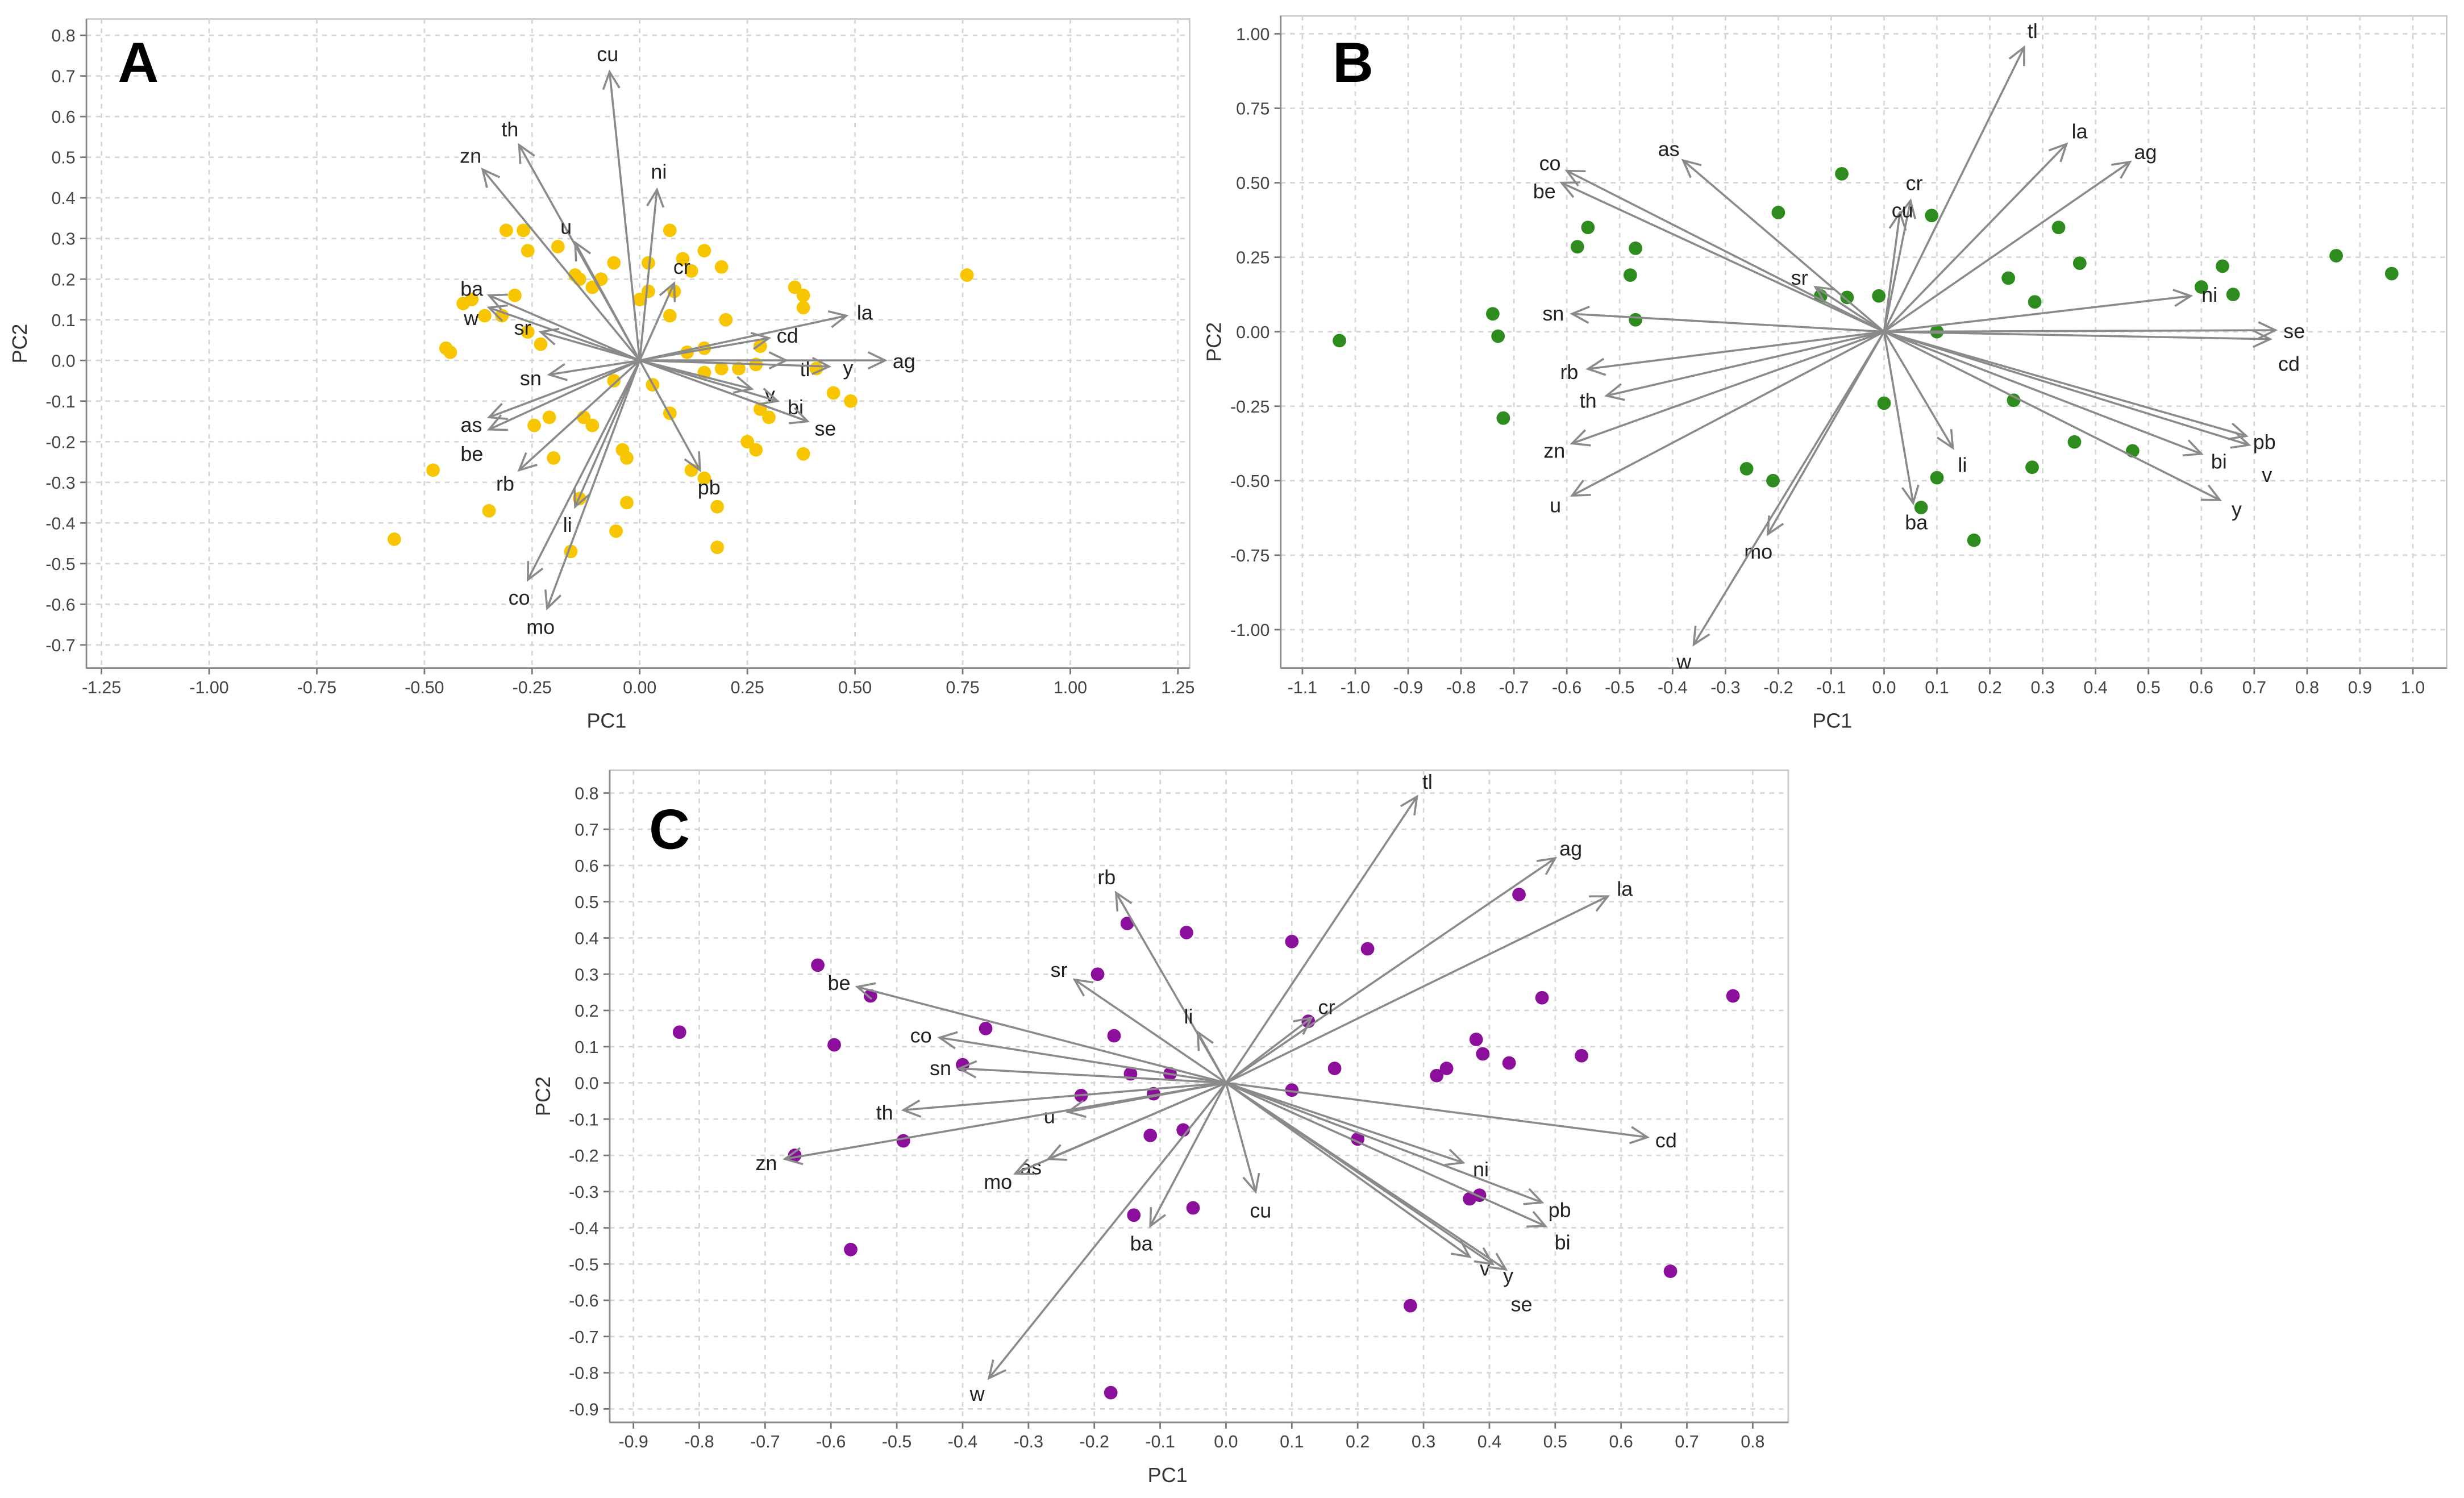 The width and height of the screenshot is (2464, 1498). I want to click on x-tick-label: 0.3, so click(2043, 687).